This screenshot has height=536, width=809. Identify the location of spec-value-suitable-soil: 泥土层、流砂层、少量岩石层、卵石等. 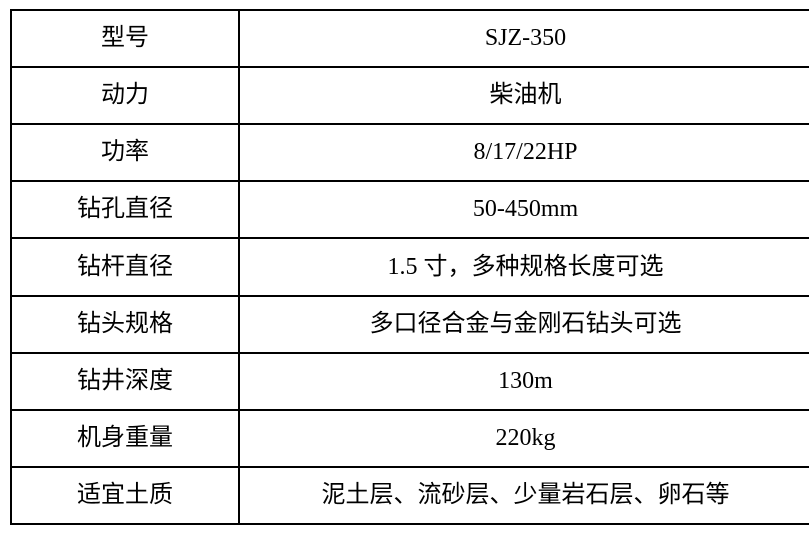
(523, 495).